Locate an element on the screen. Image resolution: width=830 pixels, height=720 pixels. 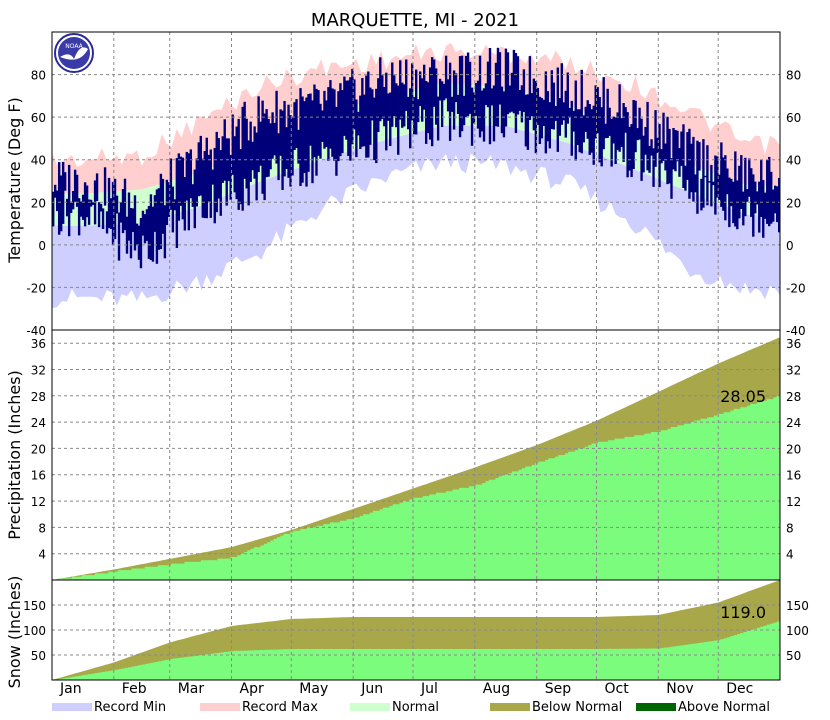
month-label: Nov is located at coordinates (679, 689).